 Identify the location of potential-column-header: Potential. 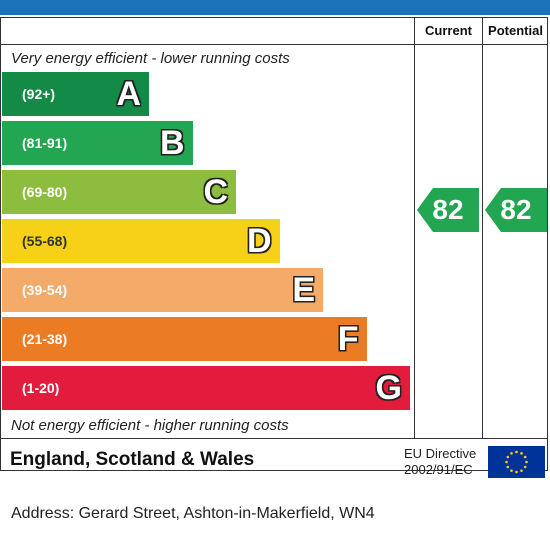
(515, 30).